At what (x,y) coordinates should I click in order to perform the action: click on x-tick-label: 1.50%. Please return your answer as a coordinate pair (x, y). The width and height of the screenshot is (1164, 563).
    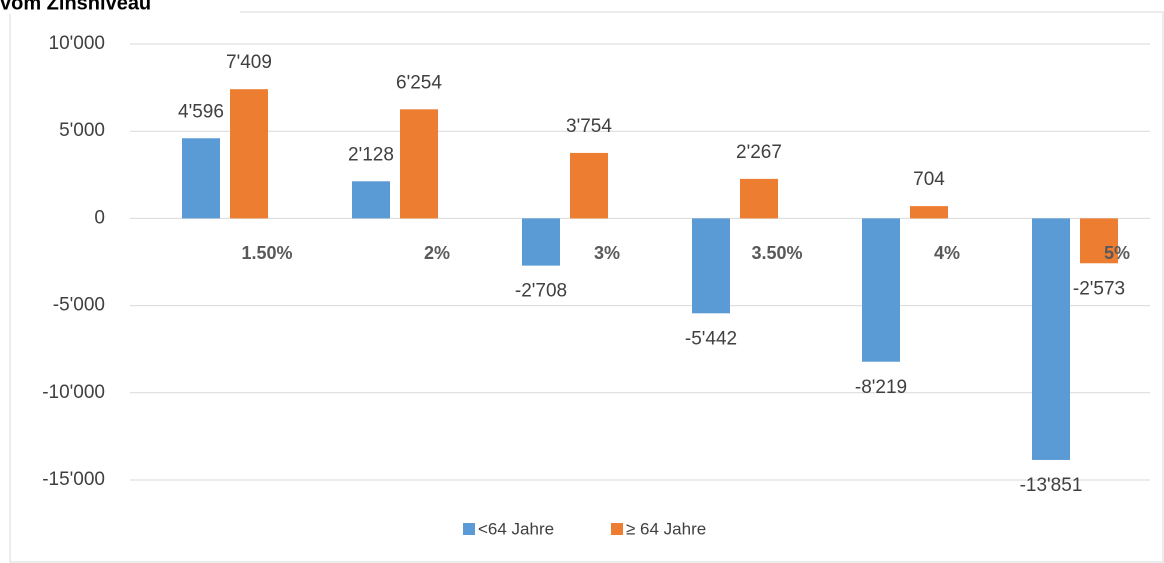
    Looking at the image, I should click on (266, 253).